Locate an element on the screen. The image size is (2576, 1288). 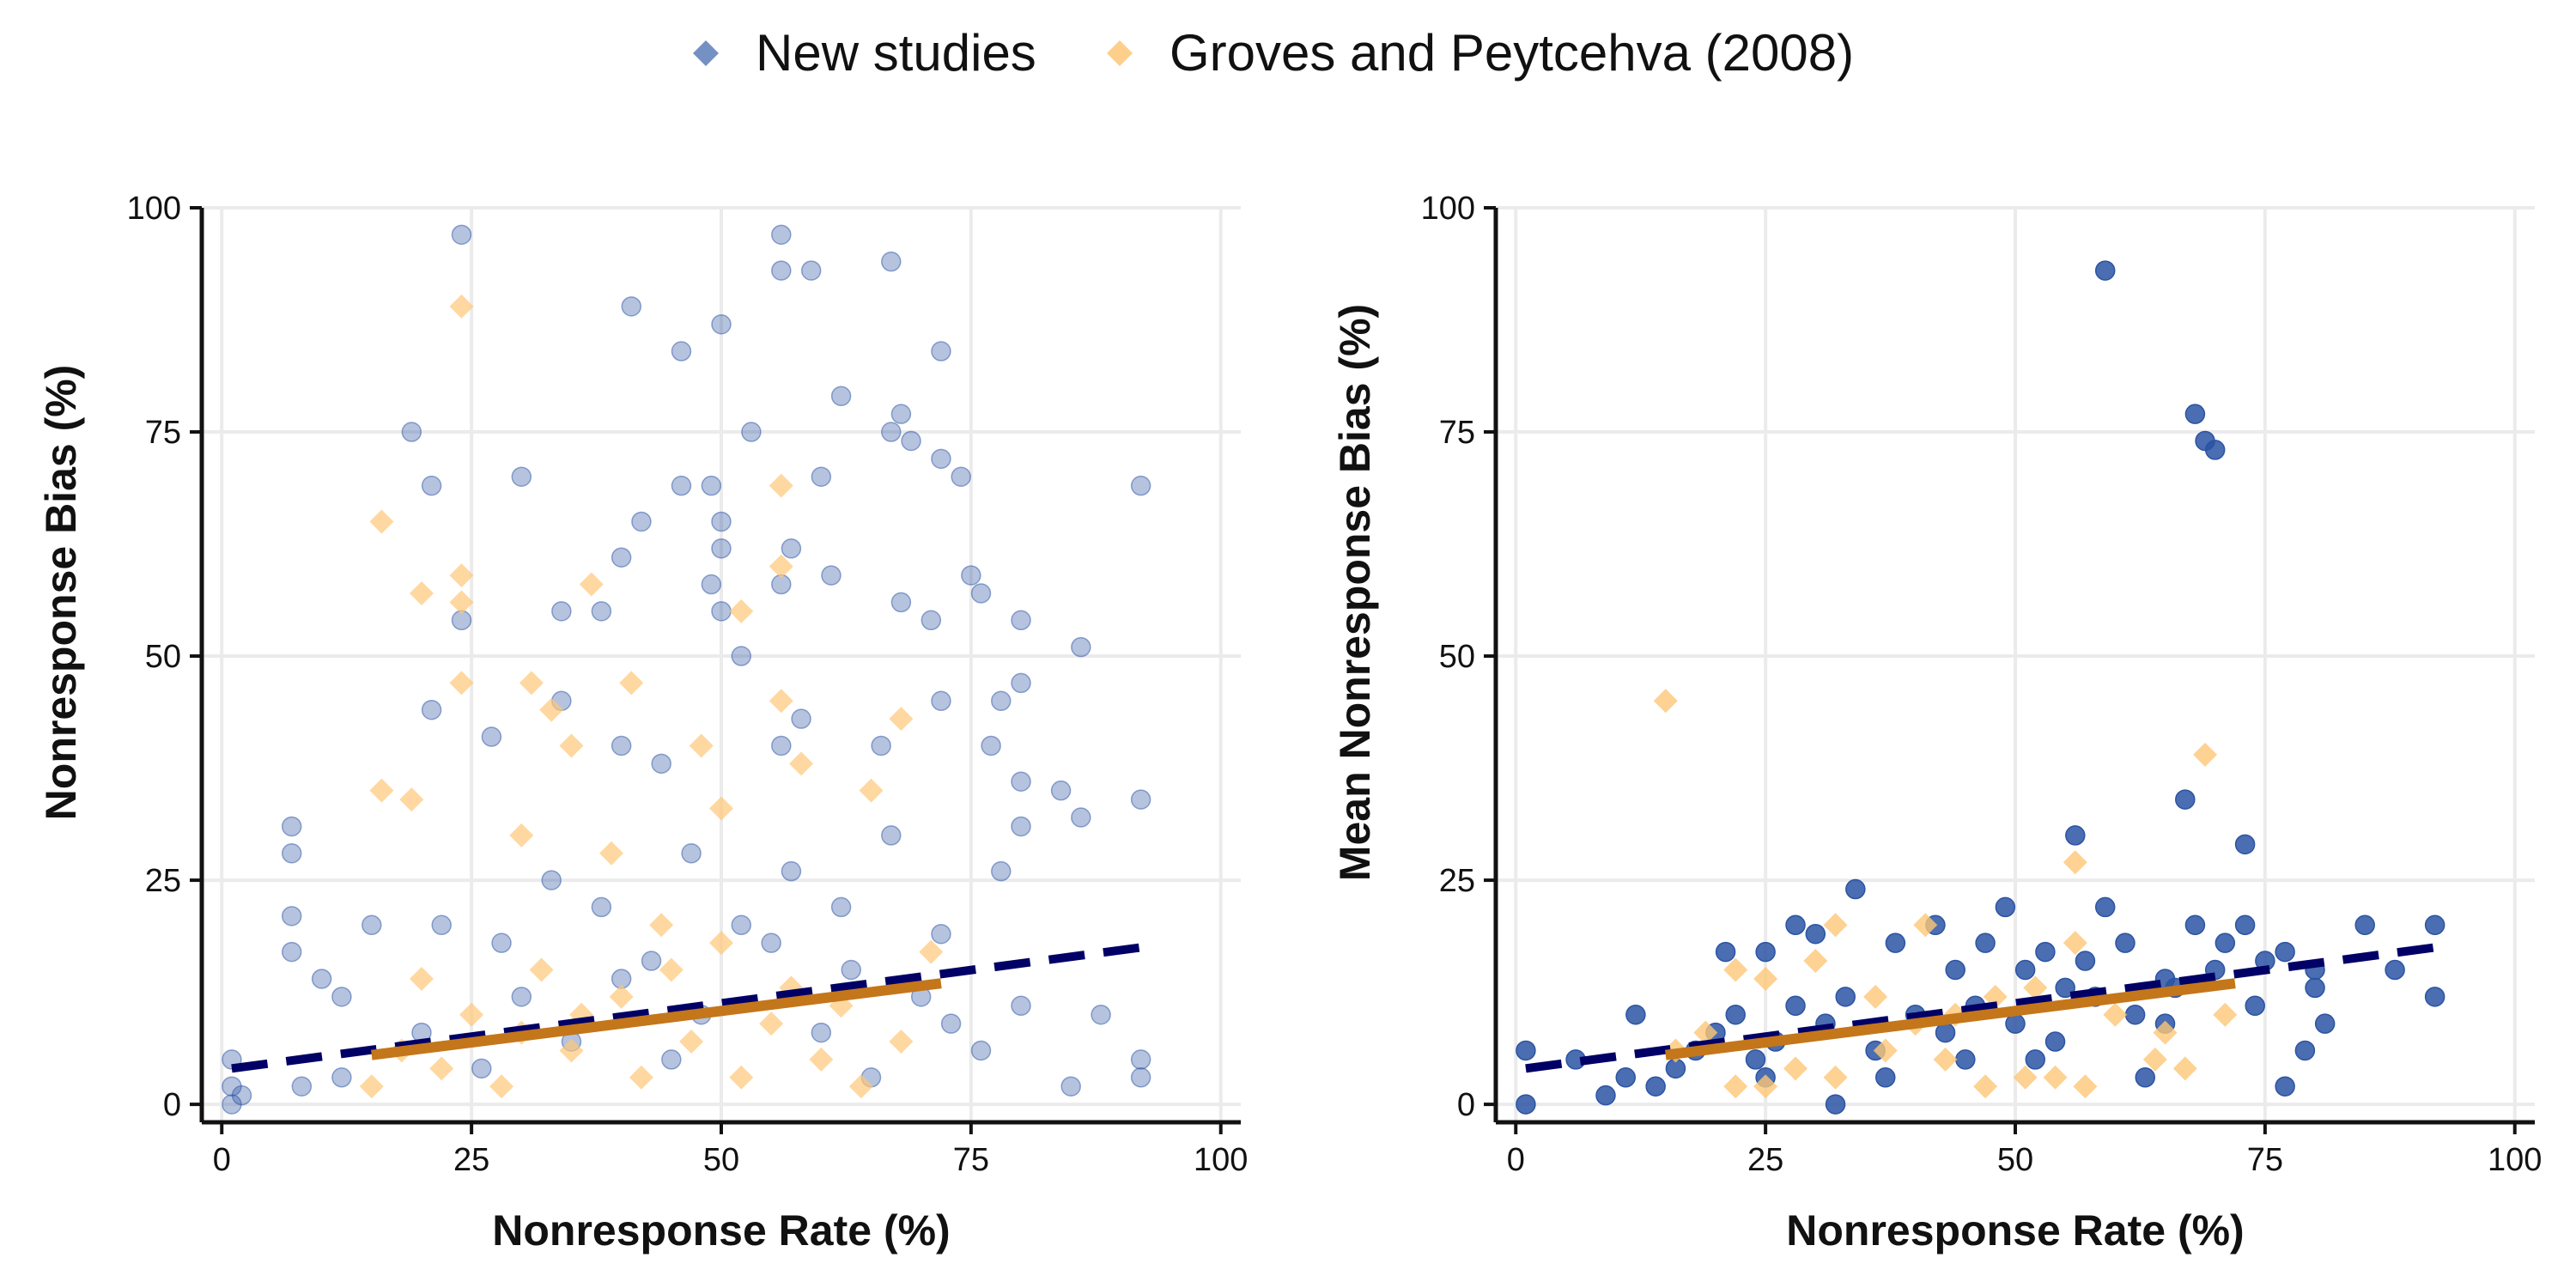
legend-item-new-studies: New studies is located at coordinates (865, 53).